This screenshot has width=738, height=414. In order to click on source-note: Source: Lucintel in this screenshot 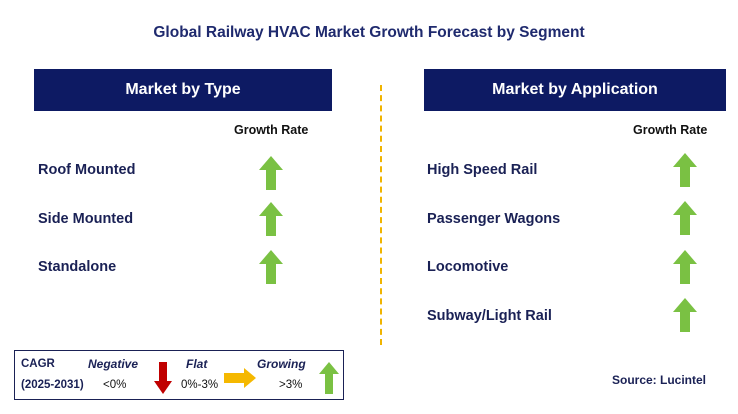, I will do `click(659, 380)`.